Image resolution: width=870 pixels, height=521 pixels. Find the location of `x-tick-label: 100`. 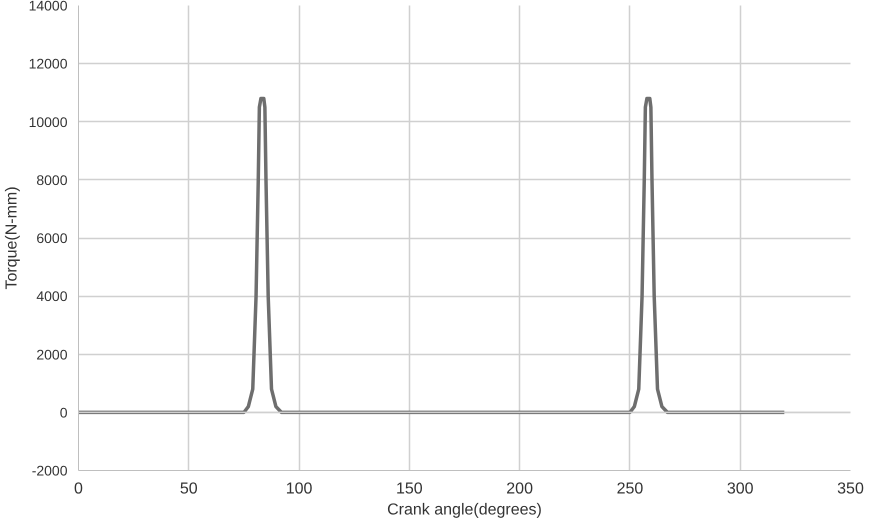

x-tick-label: 100 is located at coordinates (299, 489).